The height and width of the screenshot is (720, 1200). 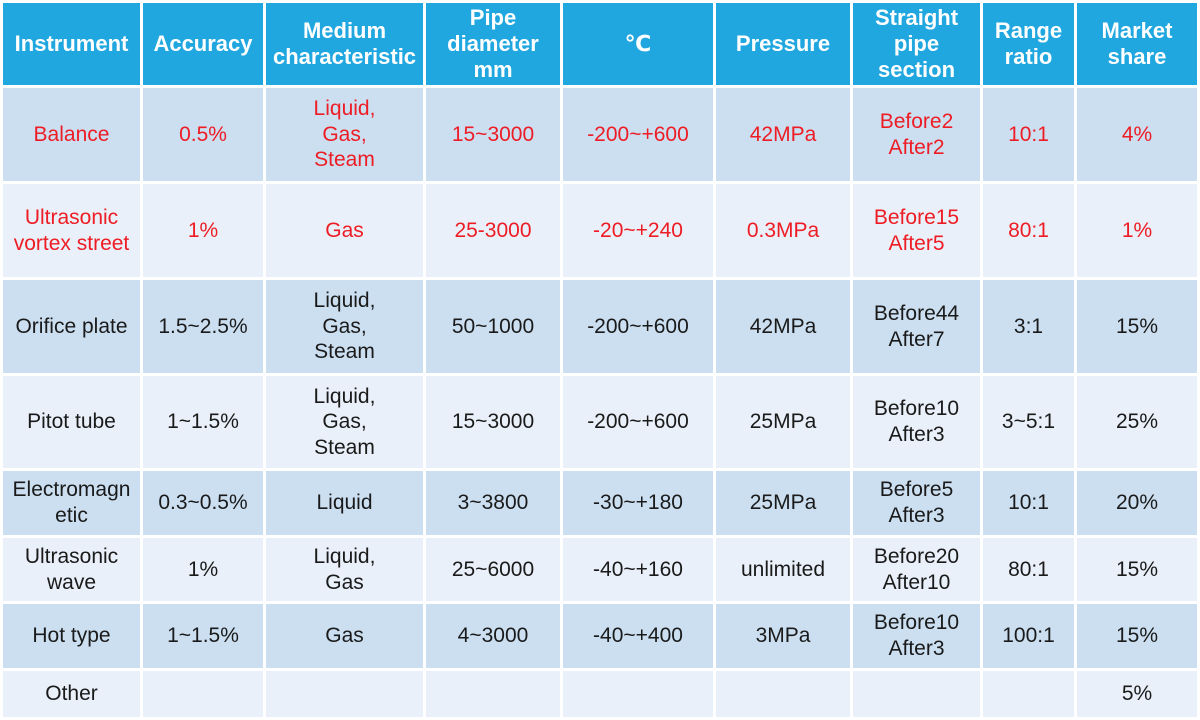 I want to click on column-header-accuracy: Accuracy, so click(x=203, y=44).